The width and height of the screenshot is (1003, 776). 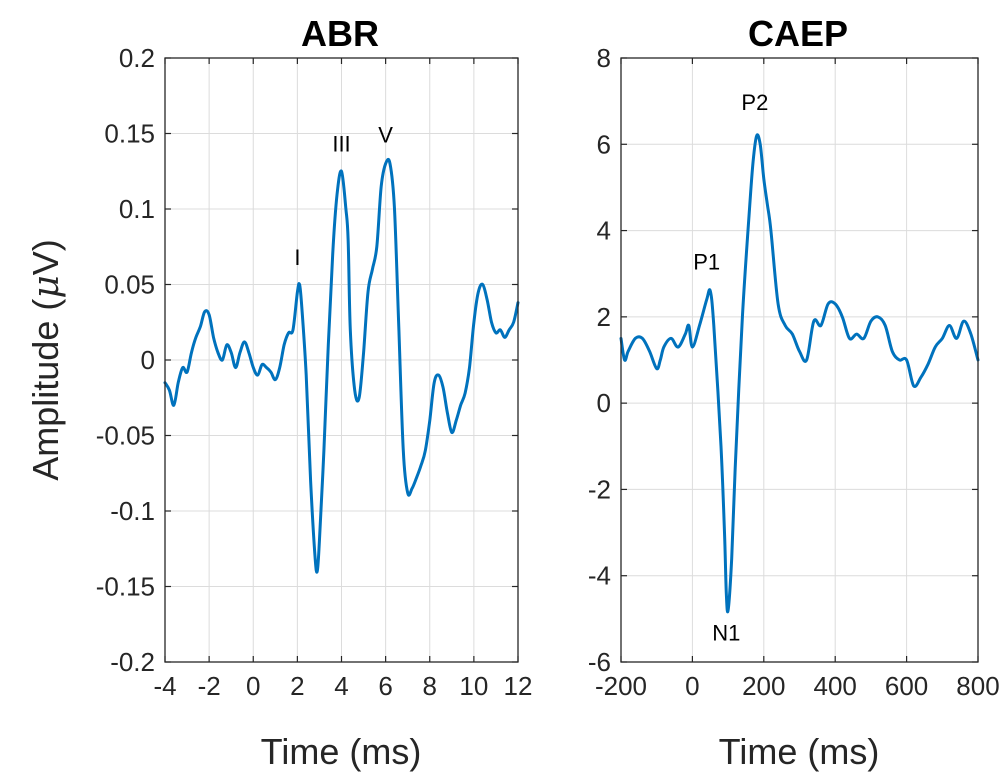 What do you see at coordinates (385, 135) in the screenshot?
I see `abr-peak-label: V` at bounding box center [385, 135].